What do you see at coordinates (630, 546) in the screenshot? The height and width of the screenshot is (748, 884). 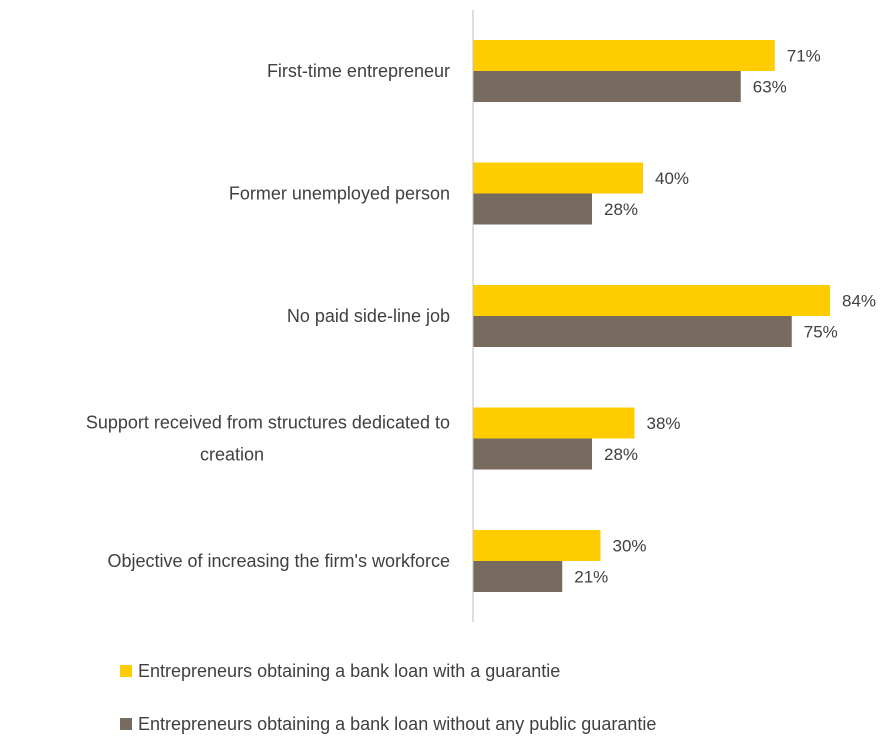 I see `data-label-guarantee-4: 30%` at bounding box center [630, 546].